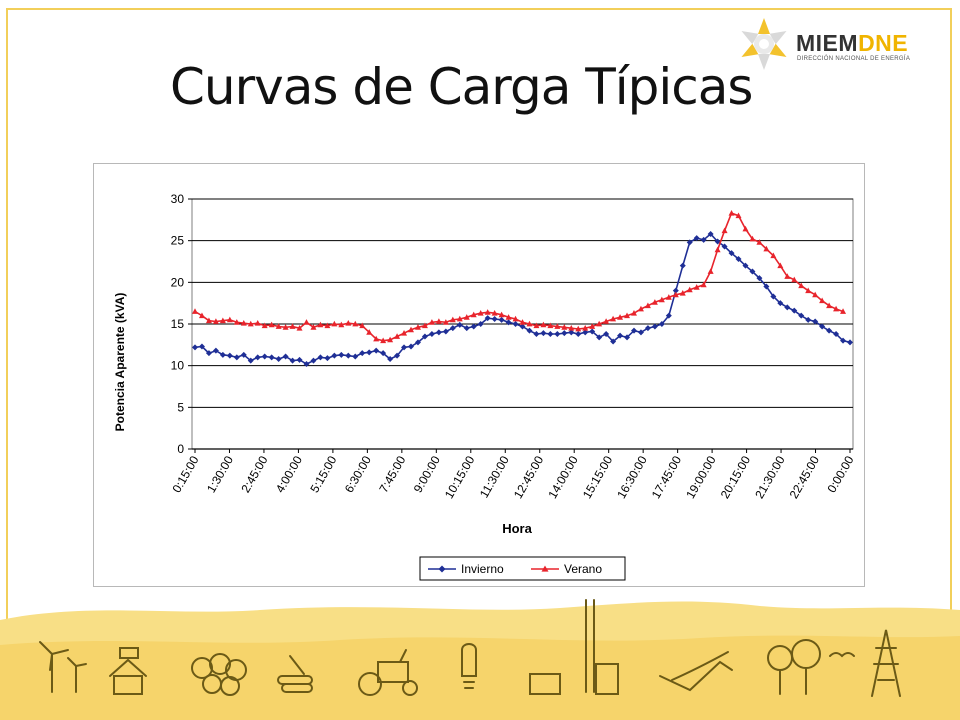 The image size is (960, 720). Describe the element at coordinates (178, 366) in the screenshot. I see `y-tick-label: 10` at that location.